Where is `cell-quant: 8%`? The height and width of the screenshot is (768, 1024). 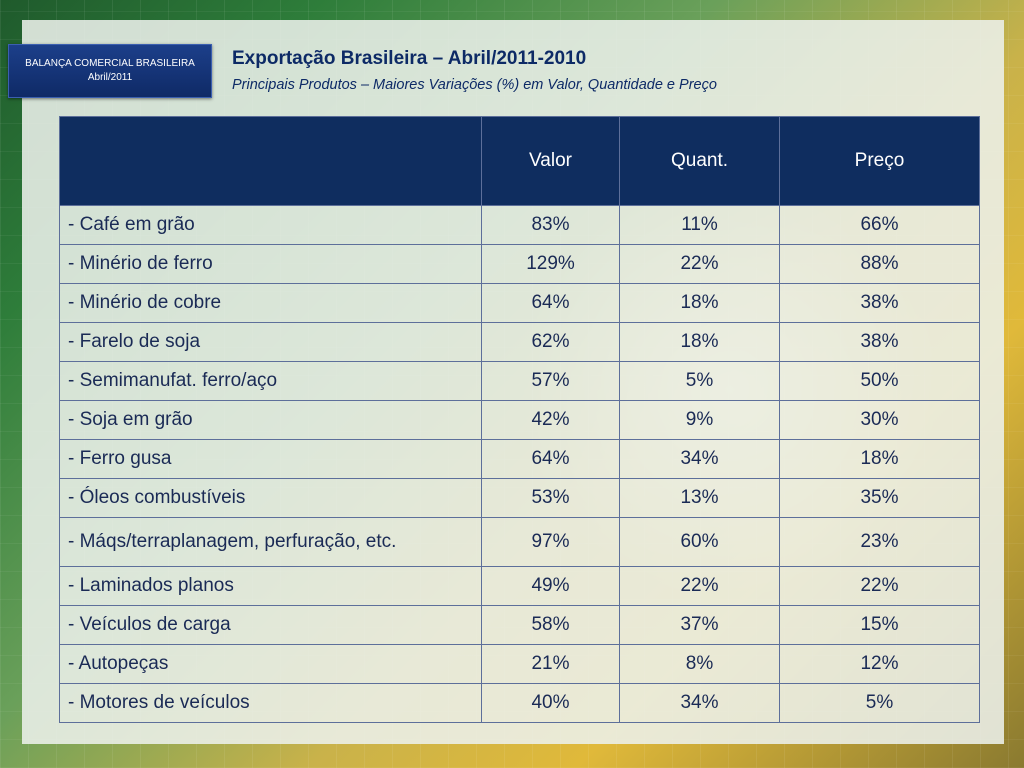 cell-quant: 8% is located at coordinates (699, 664).